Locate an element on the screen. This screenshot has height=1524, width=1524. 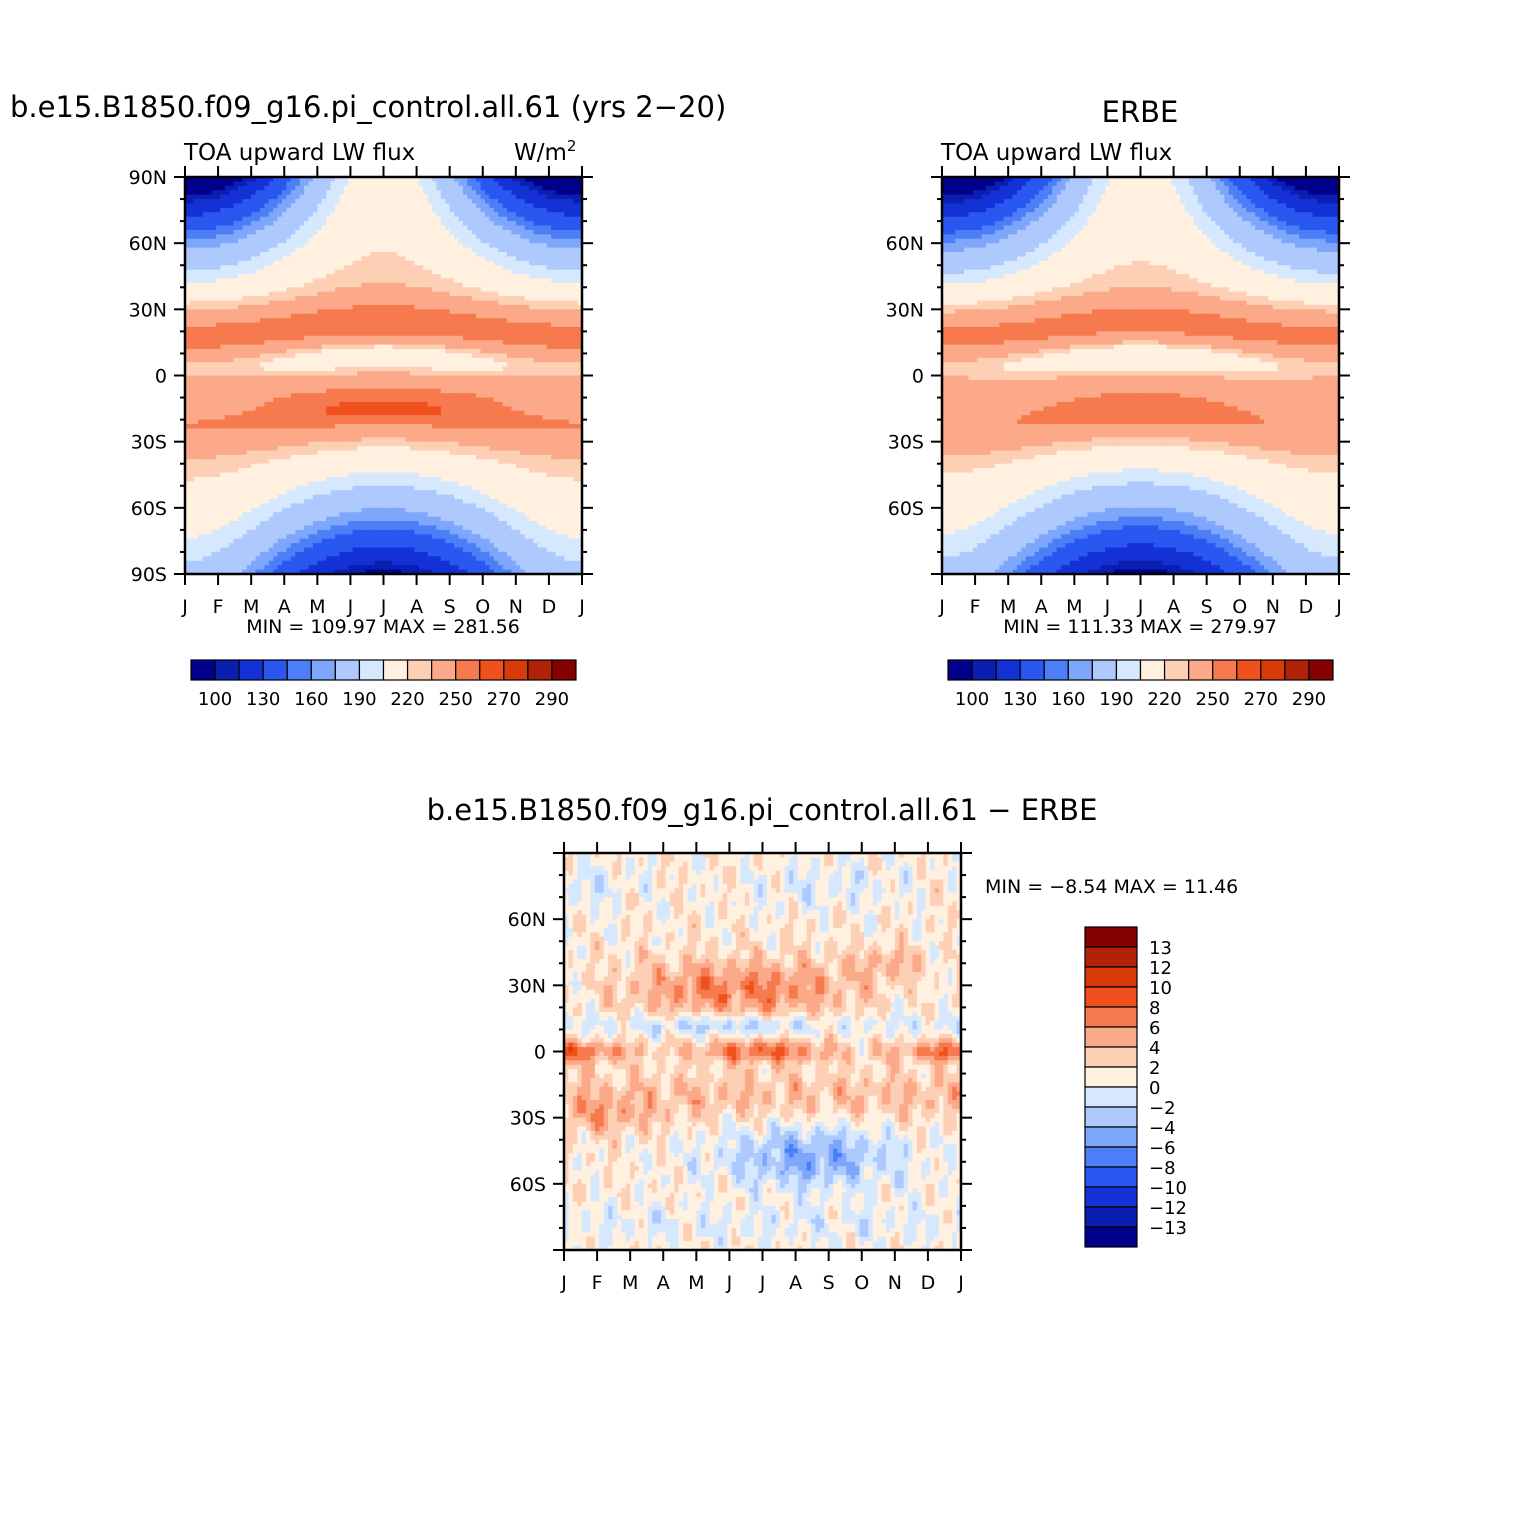
model-units-superscript: 2 is located at coordinates (572, 146).